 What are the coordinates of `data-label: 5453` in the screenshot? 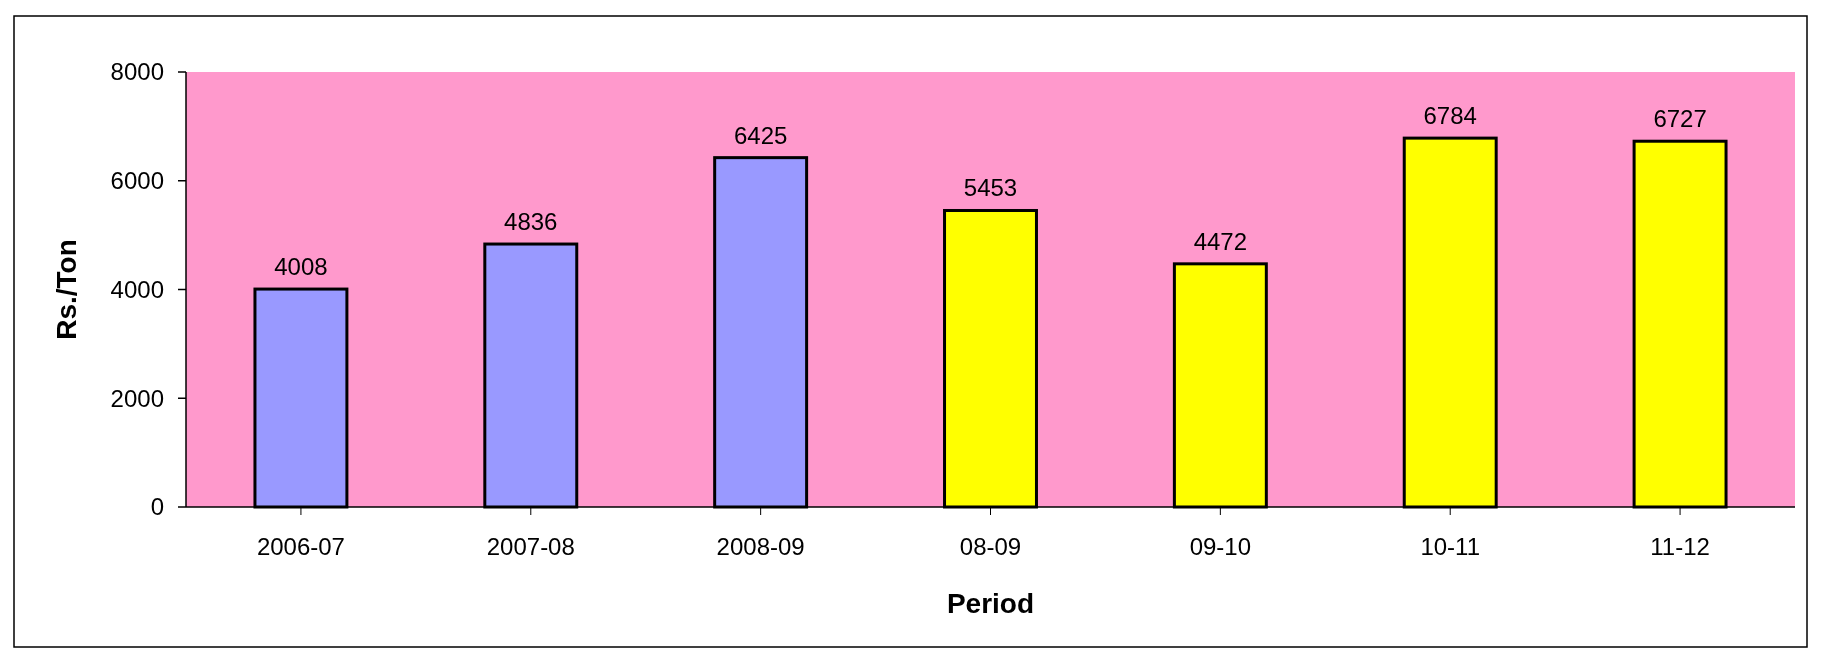 It's located at (990, 188).